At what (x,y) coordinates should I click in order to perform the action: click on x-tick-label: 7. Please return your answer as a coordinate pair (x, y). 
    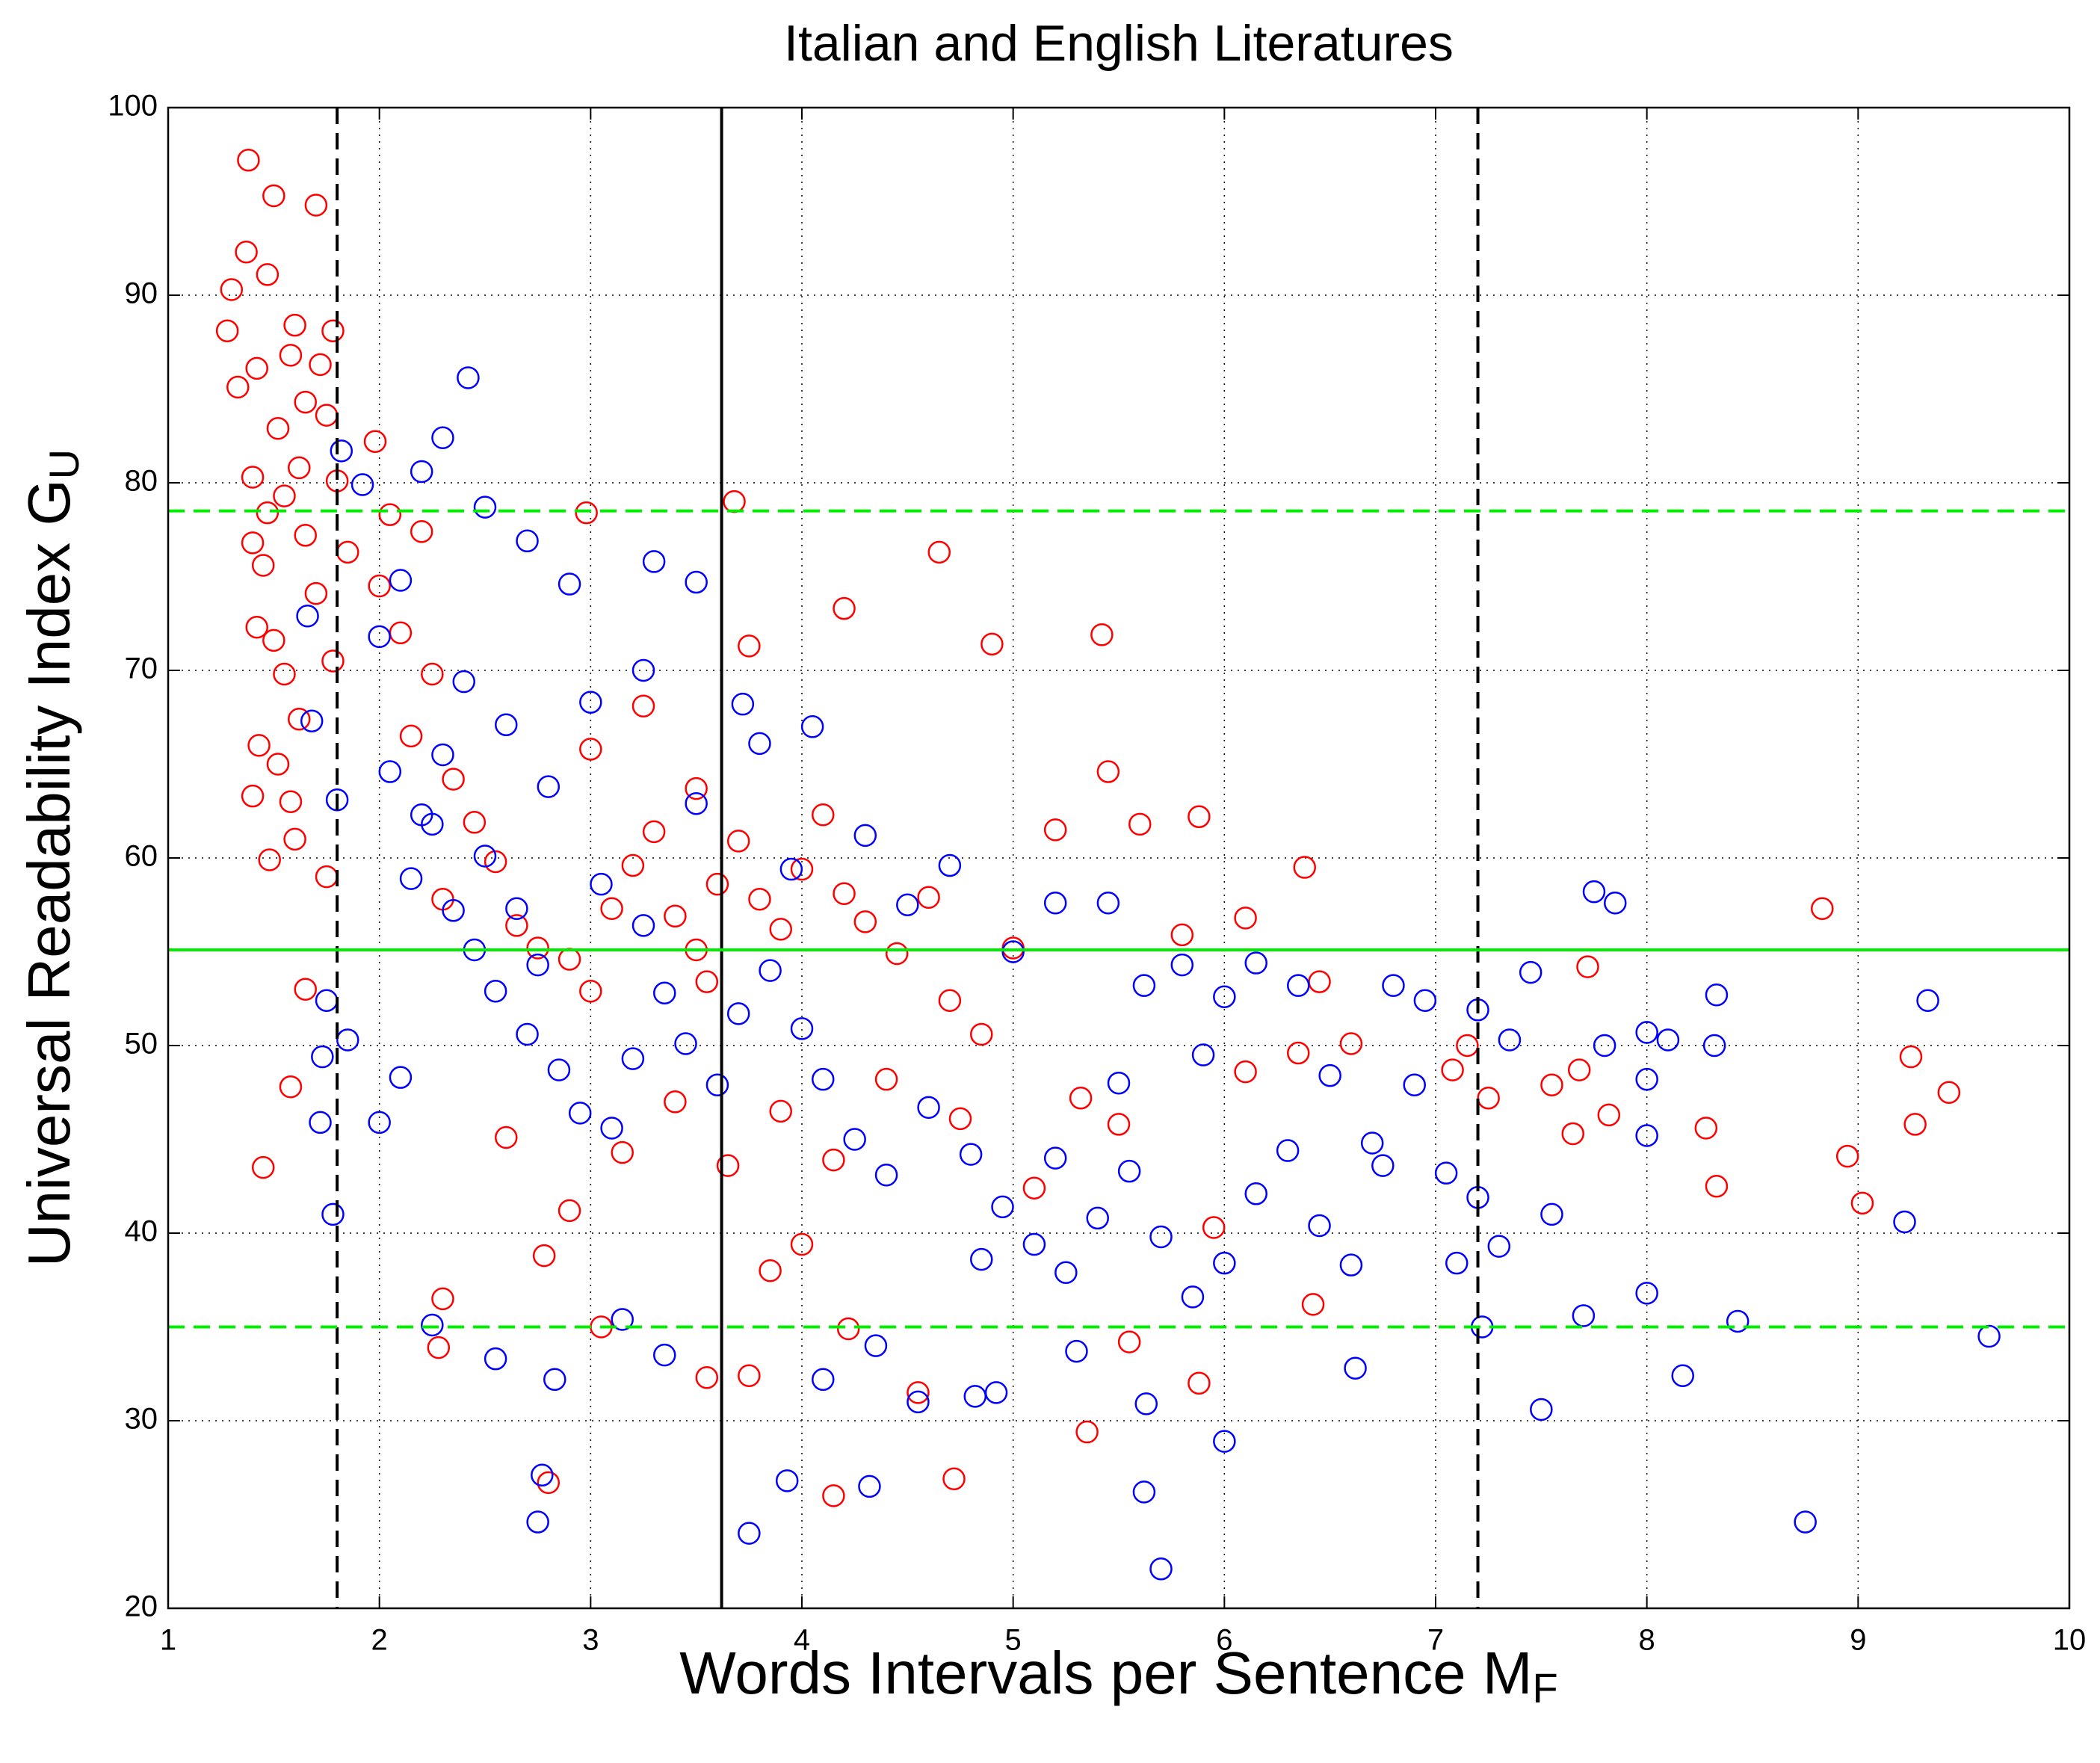
    Looking at the image, I should click on (1435, 1640).